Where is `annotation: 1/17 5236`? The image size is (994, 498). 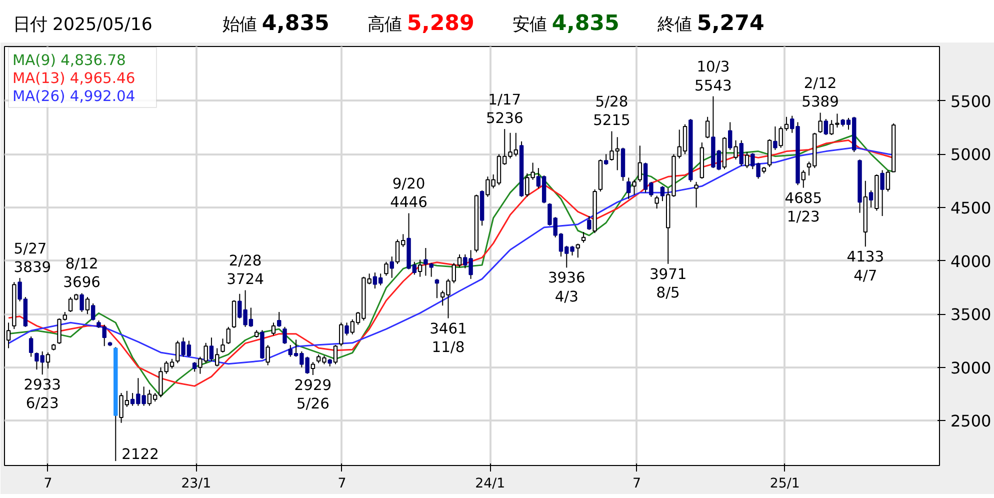
annotation: 1/17 5236 is located at coordinates (505, 109).